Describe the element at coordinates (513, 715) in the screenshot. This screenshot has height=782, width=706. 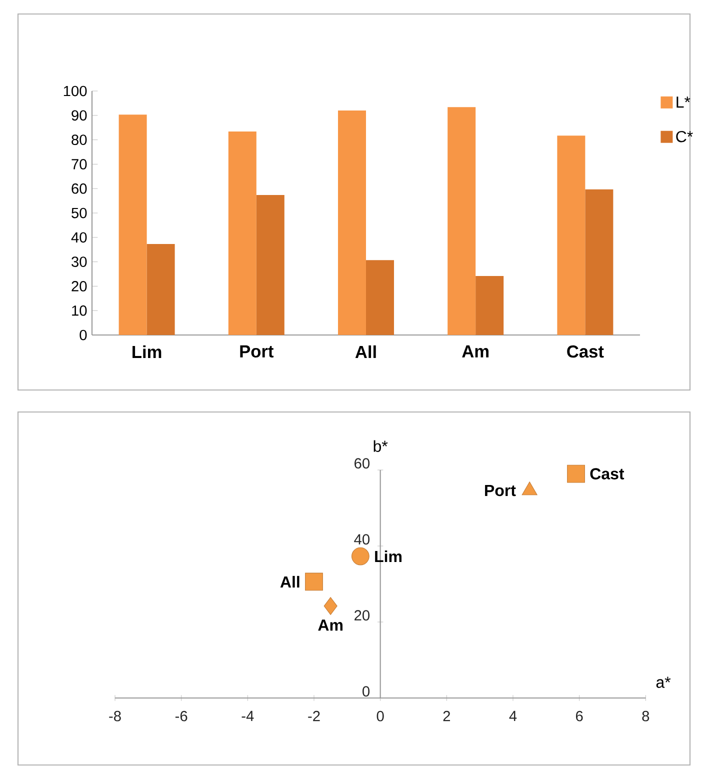
I see `x-tick-label: 4` at that location.